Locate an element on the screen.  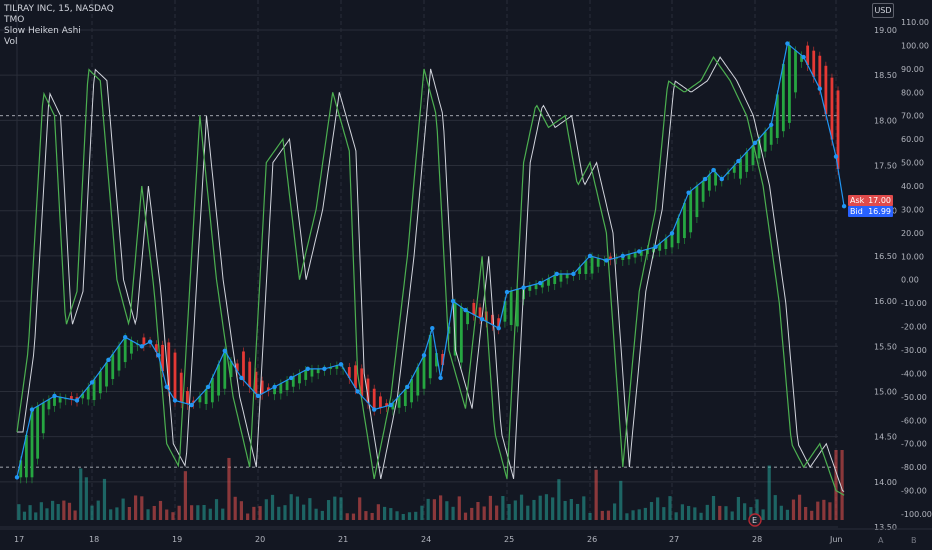
indicator-tmo: TMO is located at coordinates (14, 20).